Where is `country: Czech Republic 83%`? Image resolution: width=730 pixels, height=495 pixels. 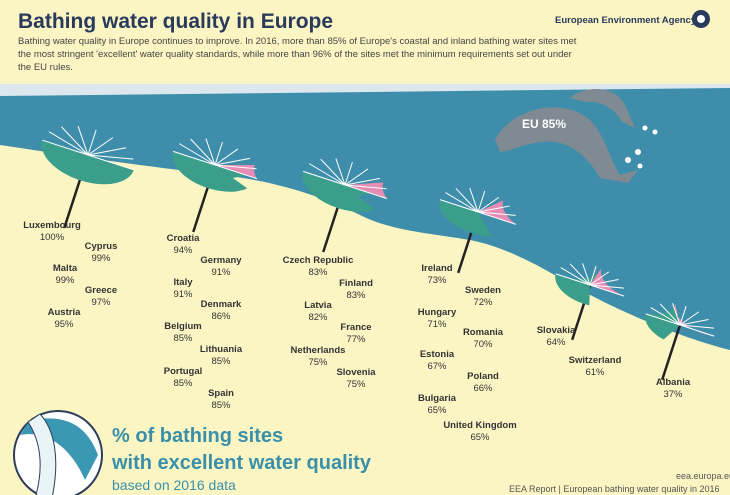 country: Czech Republic 83% is located at coordinates (318, 267).